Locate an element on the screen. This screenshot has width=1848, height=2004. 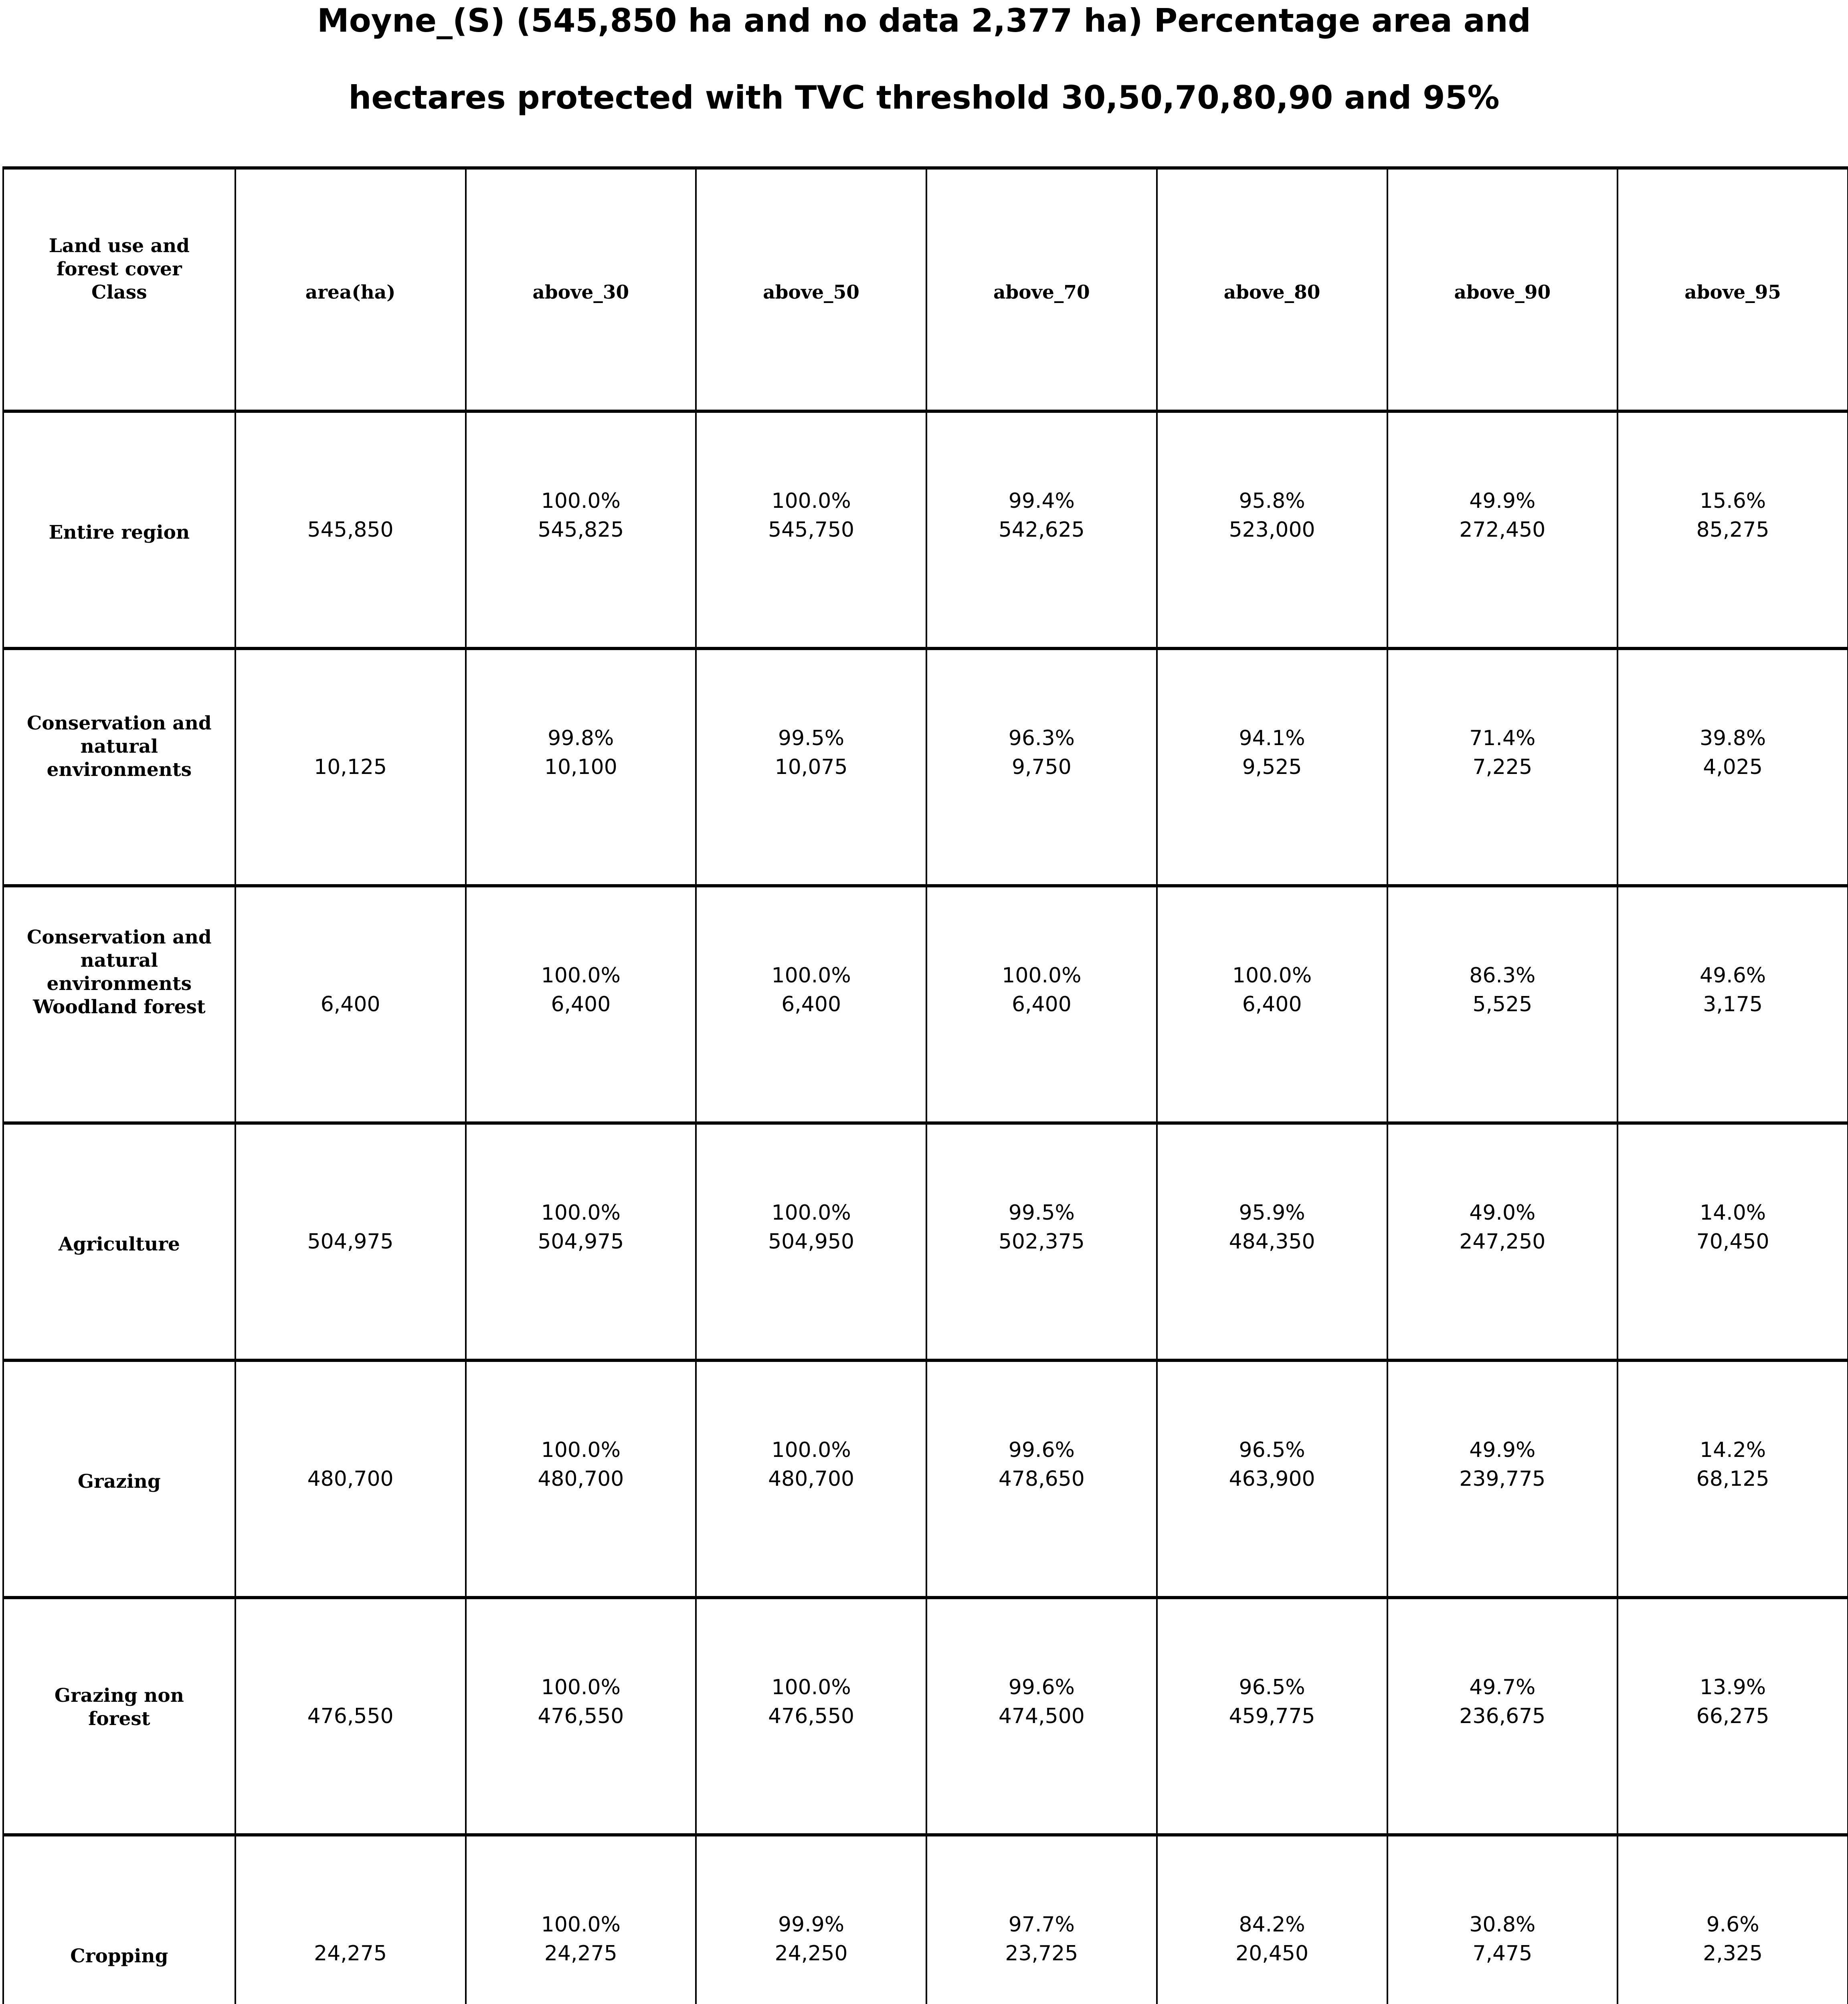
row-label-cell: Grazing non forest is located at coordinates (119, 1714).